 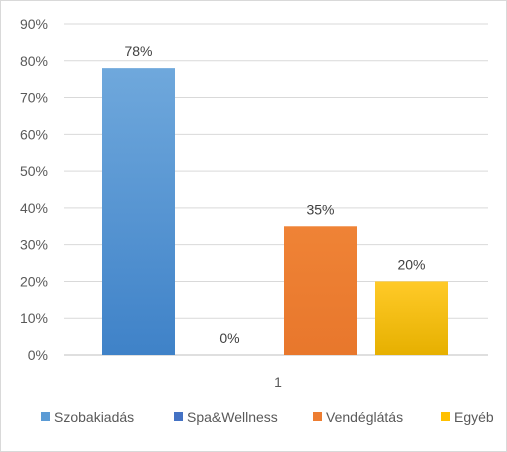 I want to click on data-label: 78%, so click(x=138, y=51).